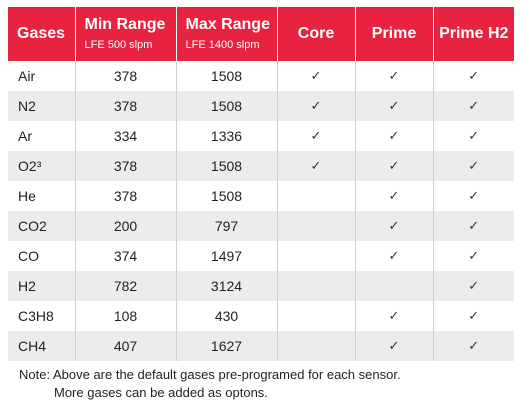  What do you see at coordinates (42, 316) in the screenshot?
I see `gas-cell: C3H8` at bounding box center [42, 316].